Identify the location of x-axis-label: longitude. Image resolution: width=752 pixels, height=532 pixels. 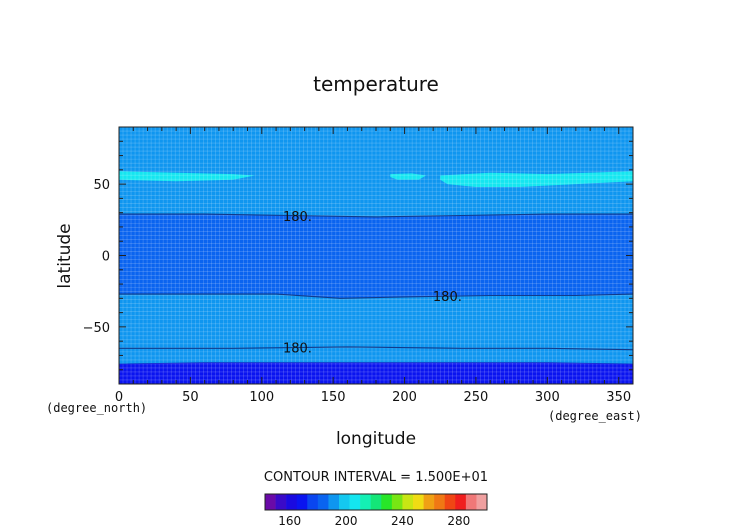
(376, 439).